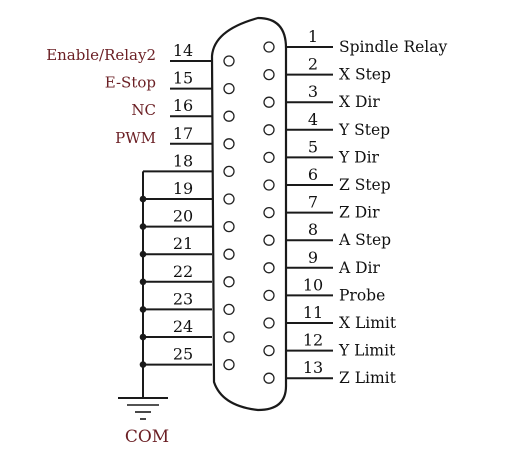 This screenshot has height=465, width=512. I want to click on pin-label-left: Enable/Relay2, so click(101, 55).